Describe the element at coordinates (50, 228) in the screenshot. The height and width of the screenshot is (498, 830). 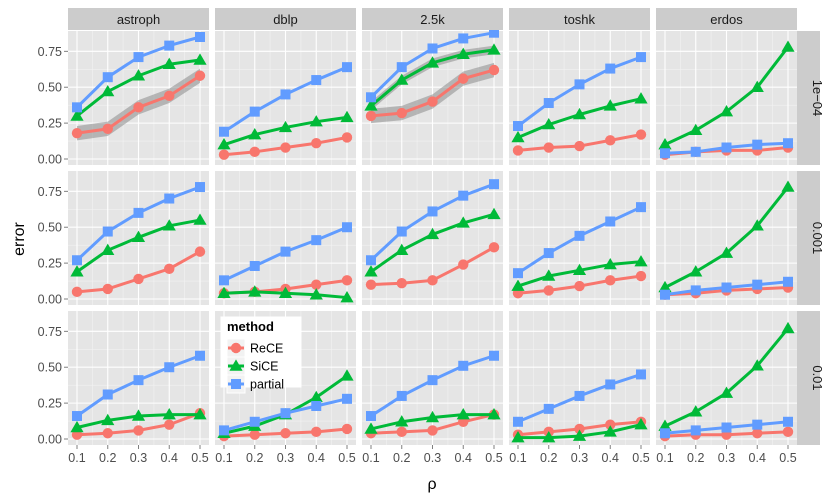
I see `y-tick-label: 0.50` at that location.